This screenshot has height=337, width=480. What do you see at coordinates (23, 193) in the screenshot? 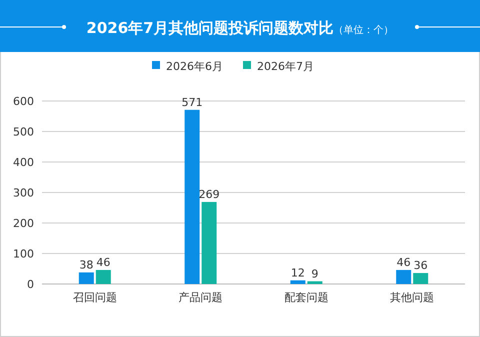
I see `y-tick-label: 300` at bounding box center [23, 193].